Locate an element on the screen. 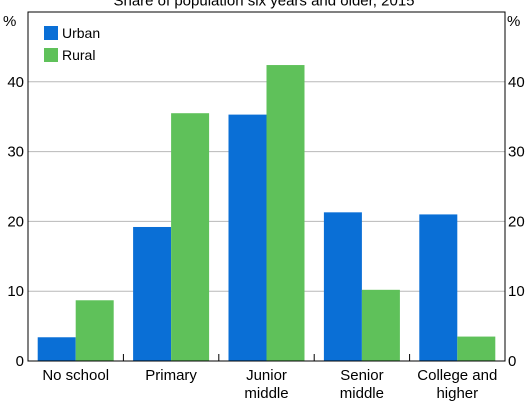 The image size is (528, 403). y-tick-left-label: 40 is located at coordinates (15, 82).